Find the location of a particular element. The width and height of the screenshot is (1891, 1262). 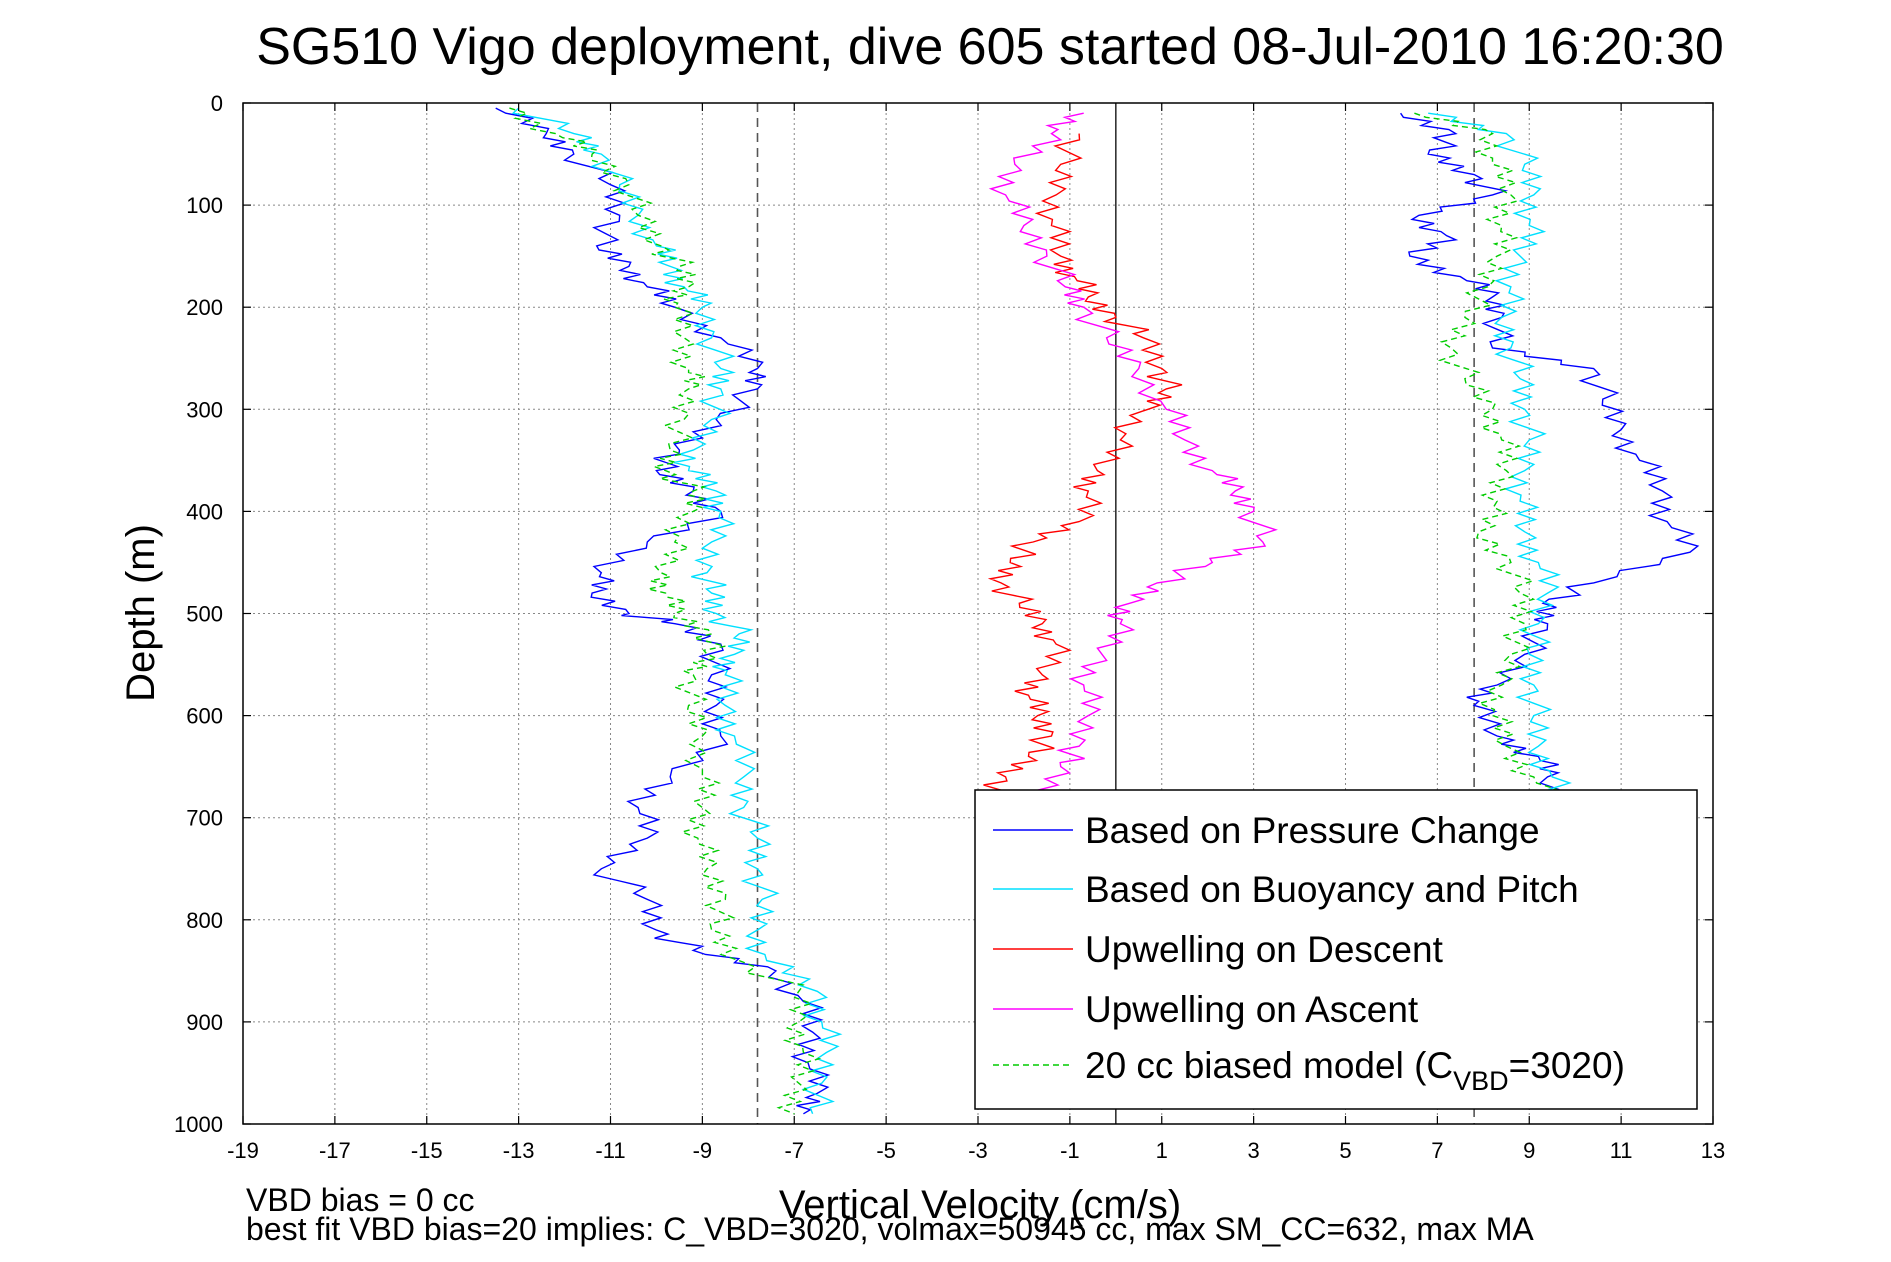

footer-vbd-bias: VBD bias = 0 cc is located at coordinates (360, 1200).